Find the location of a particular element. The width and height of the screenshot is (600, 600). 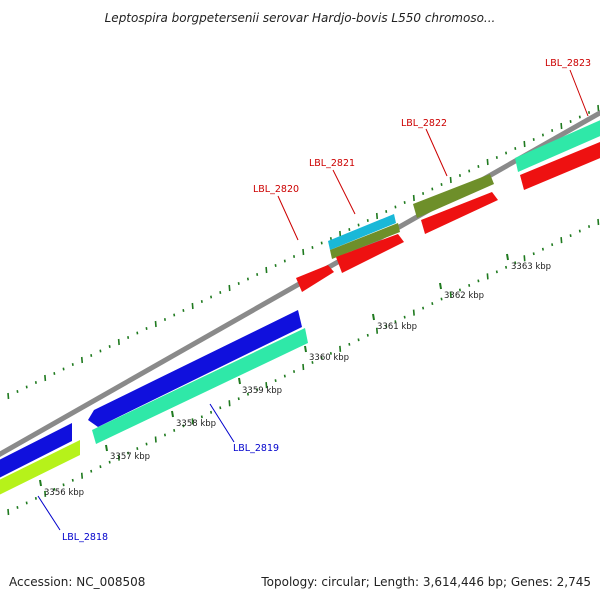

gene-label-lbl-2819: LBL_2819 is located at coordinates (256, 448).